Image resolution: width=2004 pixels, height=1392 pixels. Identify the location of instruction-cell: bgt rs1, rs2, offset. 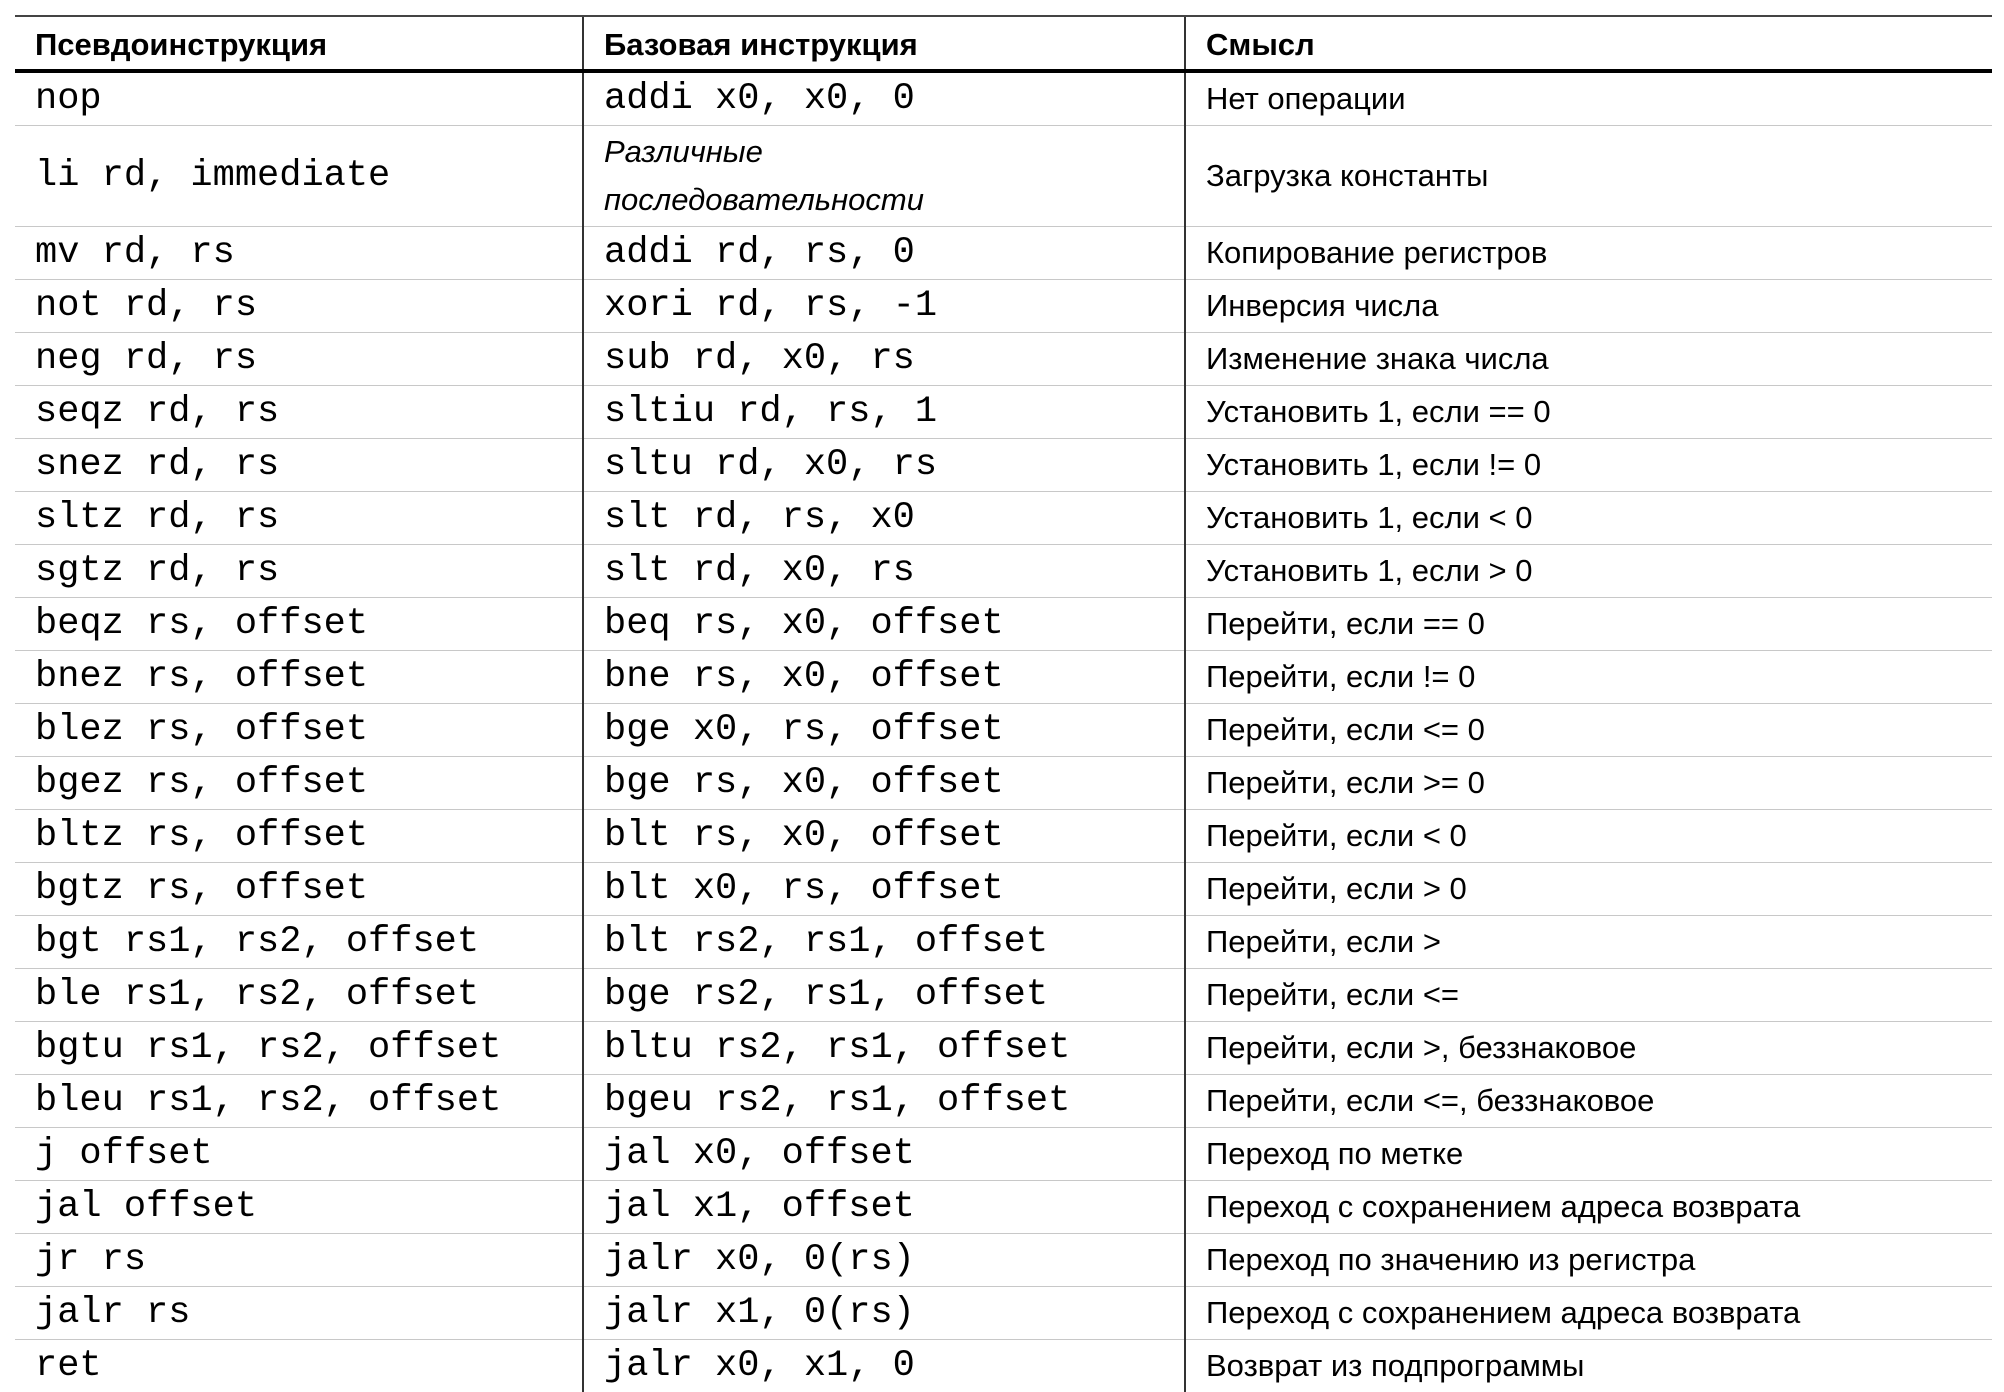
(299, 942).